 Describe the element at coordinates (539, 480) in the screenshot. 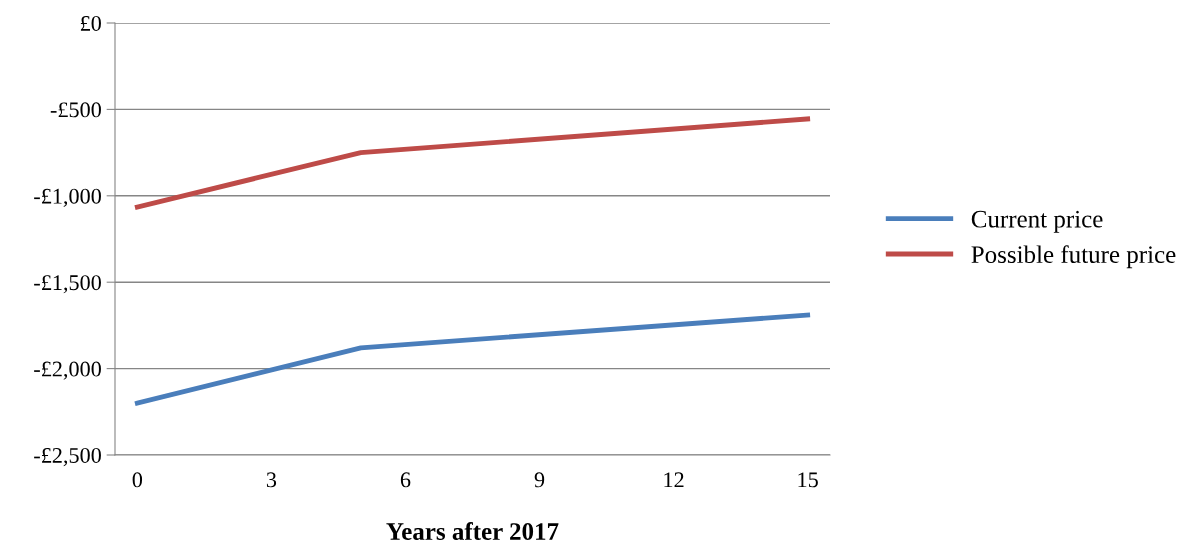

I see `x-tick-label: 9` at that location.